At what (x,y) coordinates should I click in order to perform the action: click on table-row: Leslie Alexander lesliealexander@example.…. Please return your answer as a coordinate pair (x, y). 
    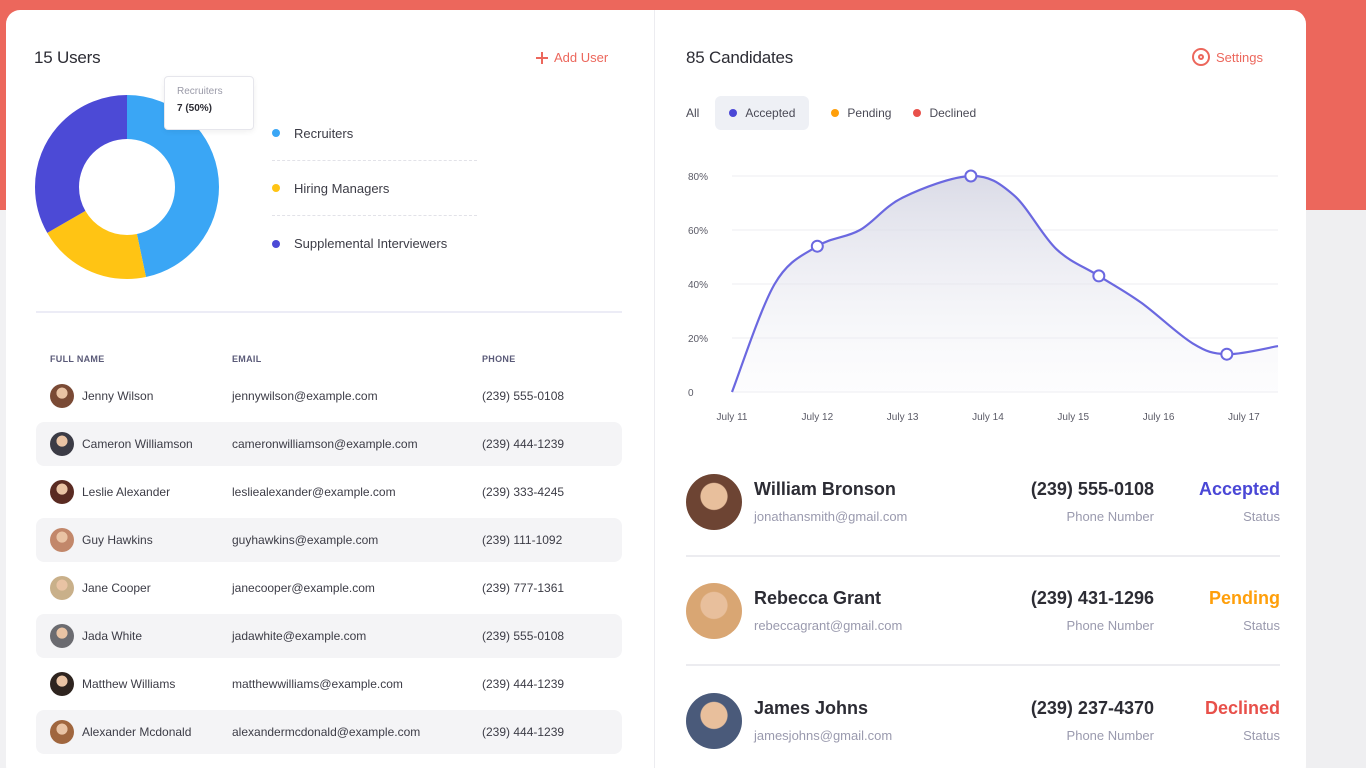
    Looking at the image, I should click on (329, 492).